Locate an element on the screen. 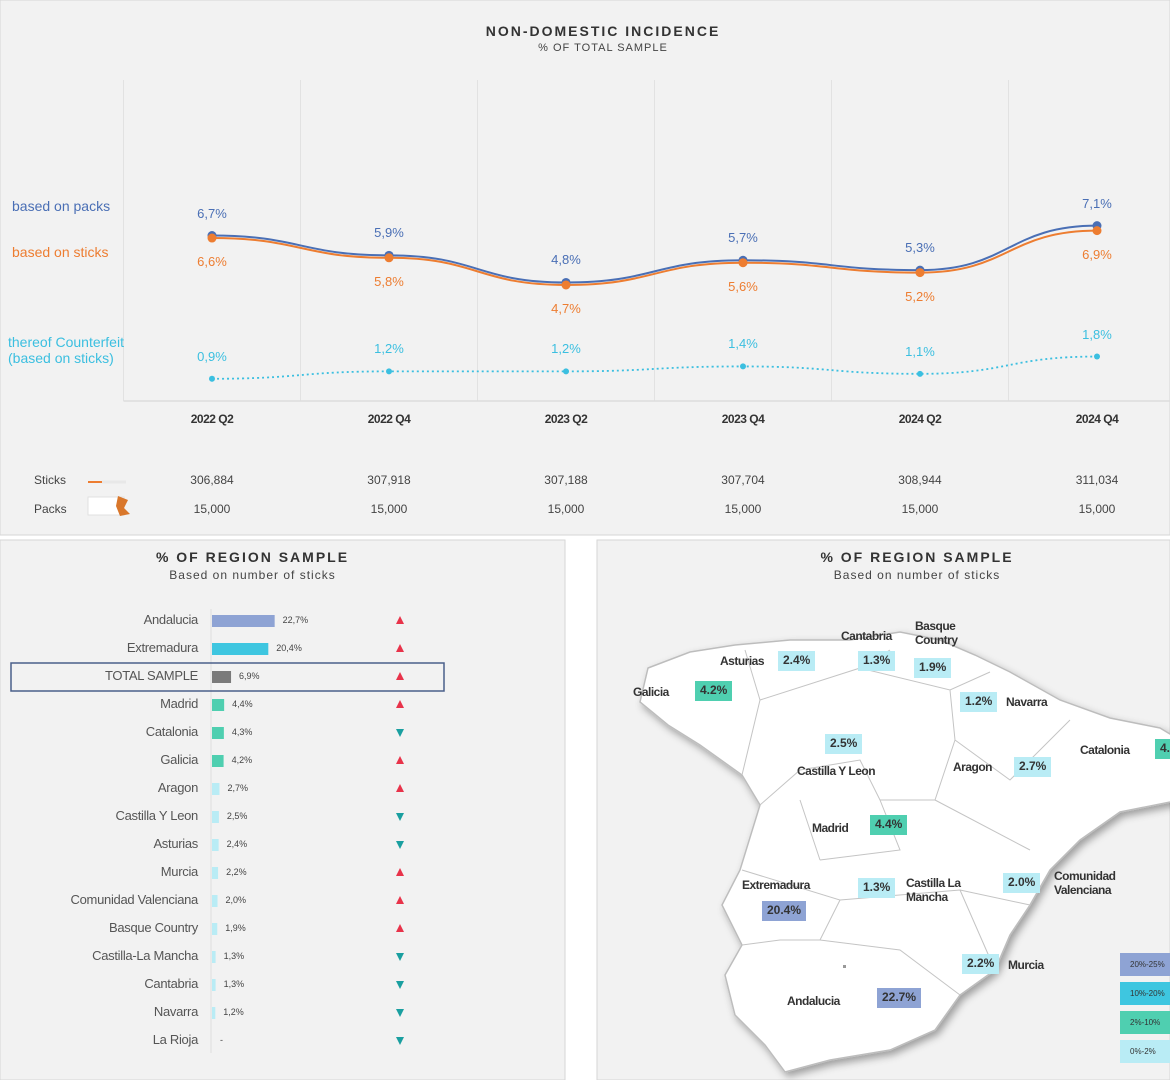 The image size is (1170, 1080). data-label: 4,8% is located at coordinates (566, 260).